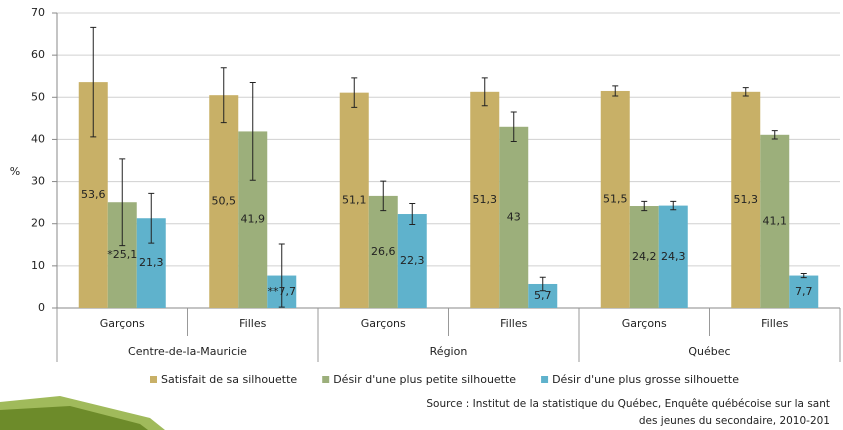 This screenshot has width=843, height=430. Describe the element at coordinates (38, 223) in the screenshot. I see `y-tick-label: 20` at that location.